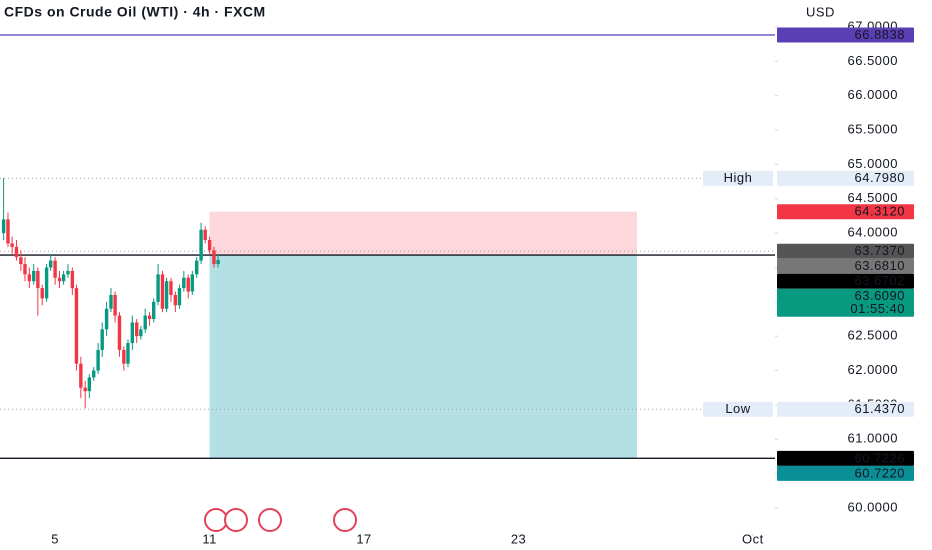 The height and width of the screenshot is (550, 932). Describe the element at coordinates (753, 538) in the screenshot. I see `x-tick-label: Oct` at that location.